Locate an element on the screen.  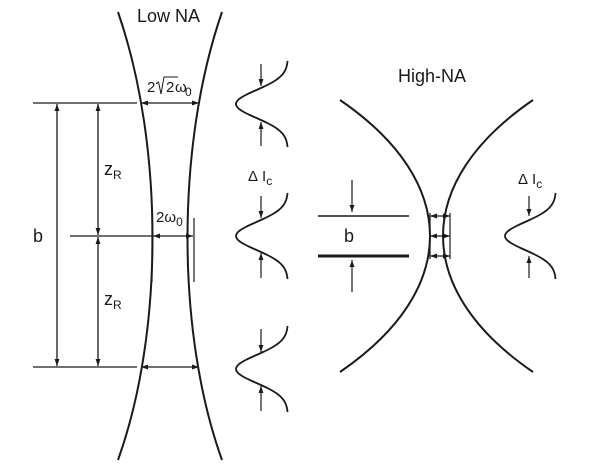
intensity-profile-center is located at coordinates (262, 236).